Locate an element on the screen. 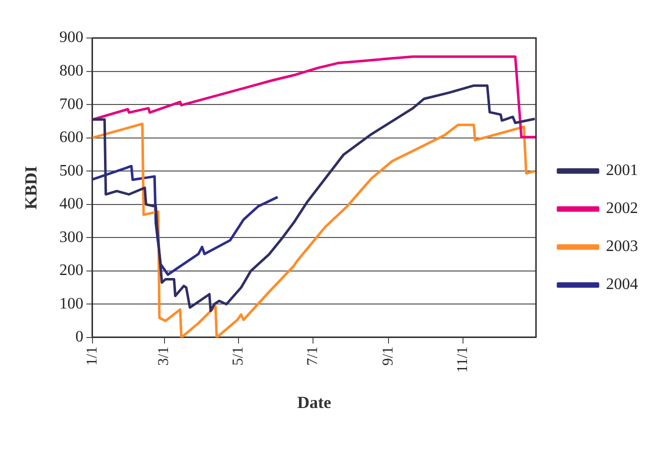 The image size is (671, 452). y-axis-title: KBDI is located at coordinates (31, 188).